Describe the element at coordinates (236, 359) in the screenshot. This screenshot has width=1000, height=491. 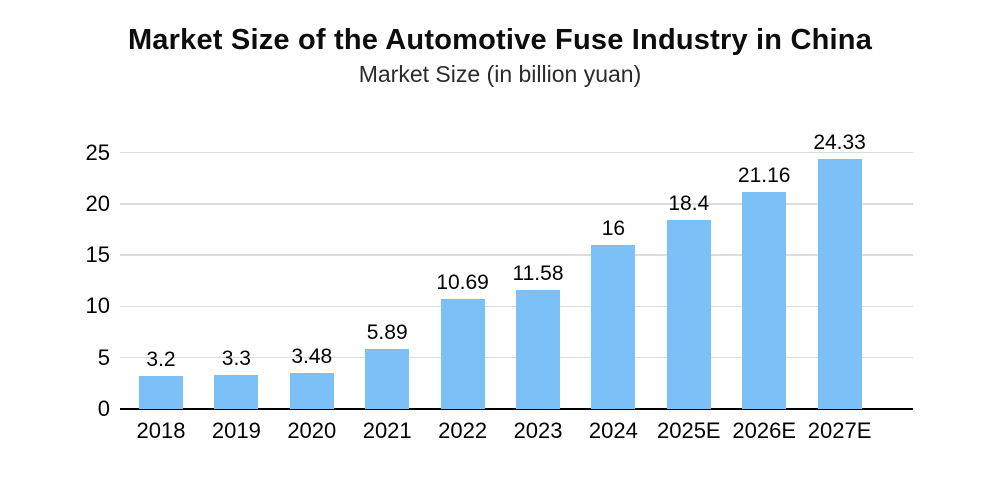
I see `bar-value-label: 3.3` at that location.